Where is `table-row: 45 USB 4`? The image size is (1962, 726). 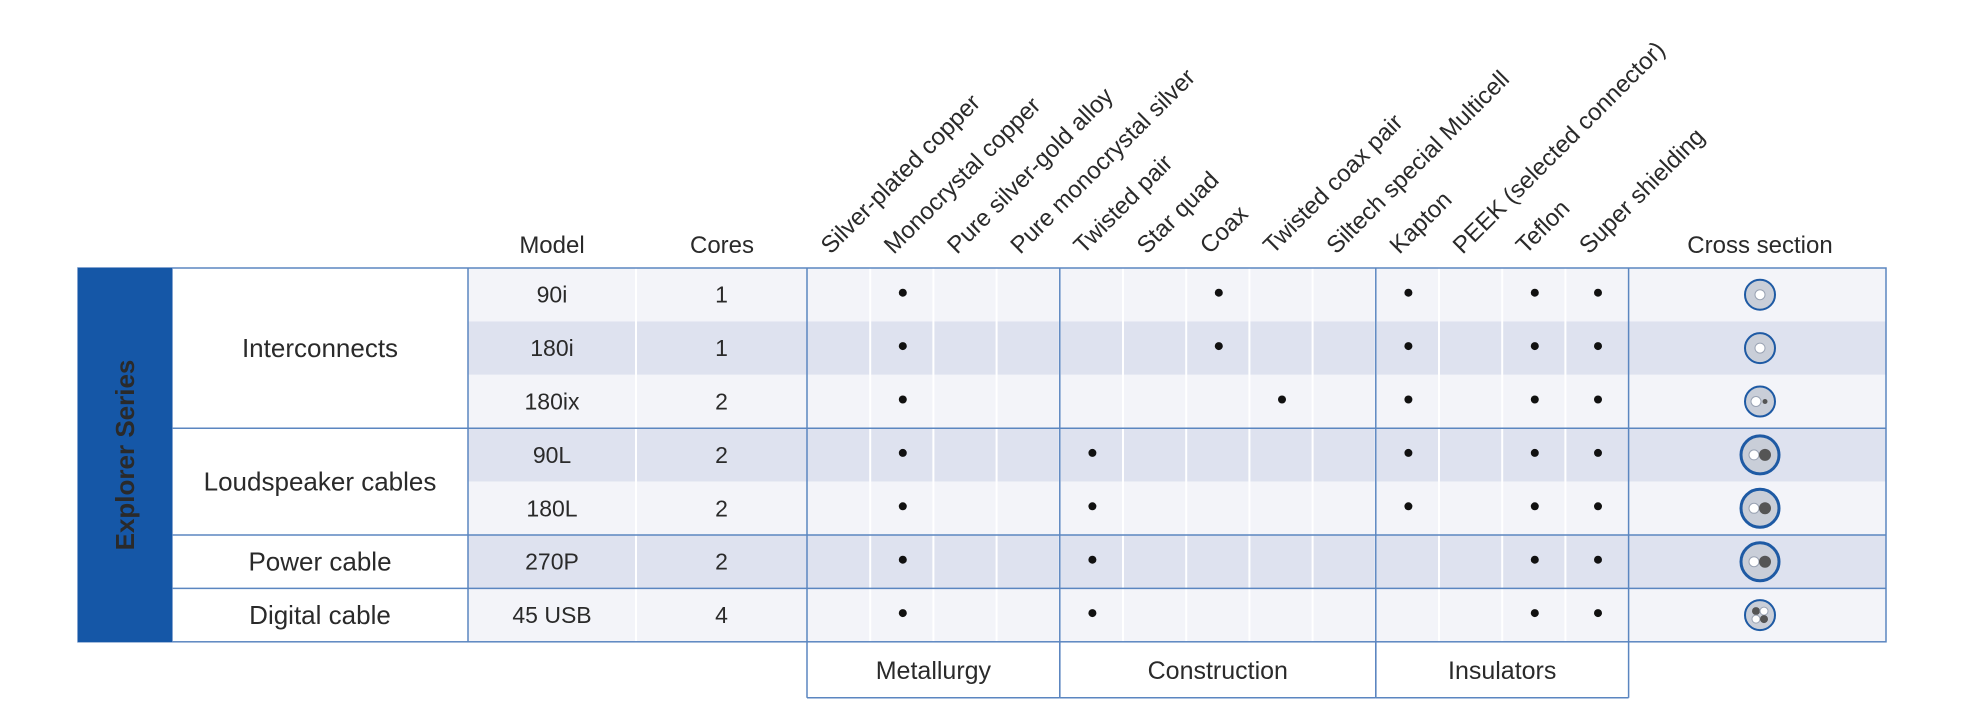
table-row: 45 USB 4 is located at coordinates (1144, 615).